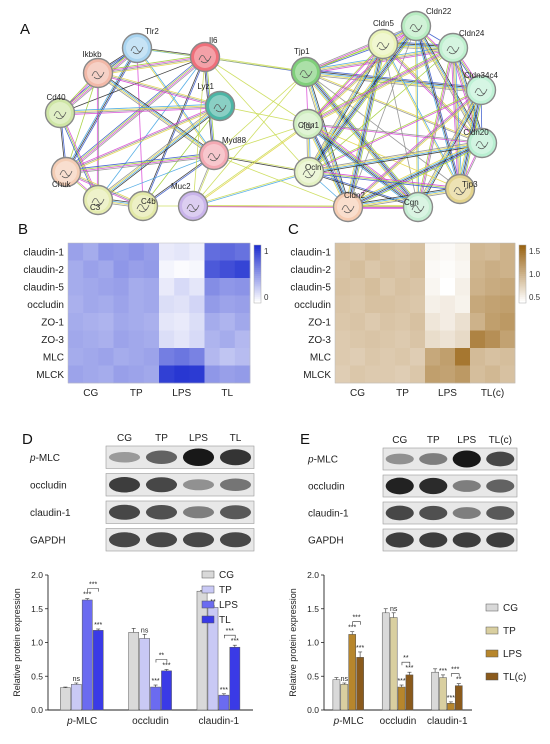  What do you see at coordinates (45, 305) in the screenshot?
I see `heatmap-row-label: occludin` at bounding box center [45, 305].